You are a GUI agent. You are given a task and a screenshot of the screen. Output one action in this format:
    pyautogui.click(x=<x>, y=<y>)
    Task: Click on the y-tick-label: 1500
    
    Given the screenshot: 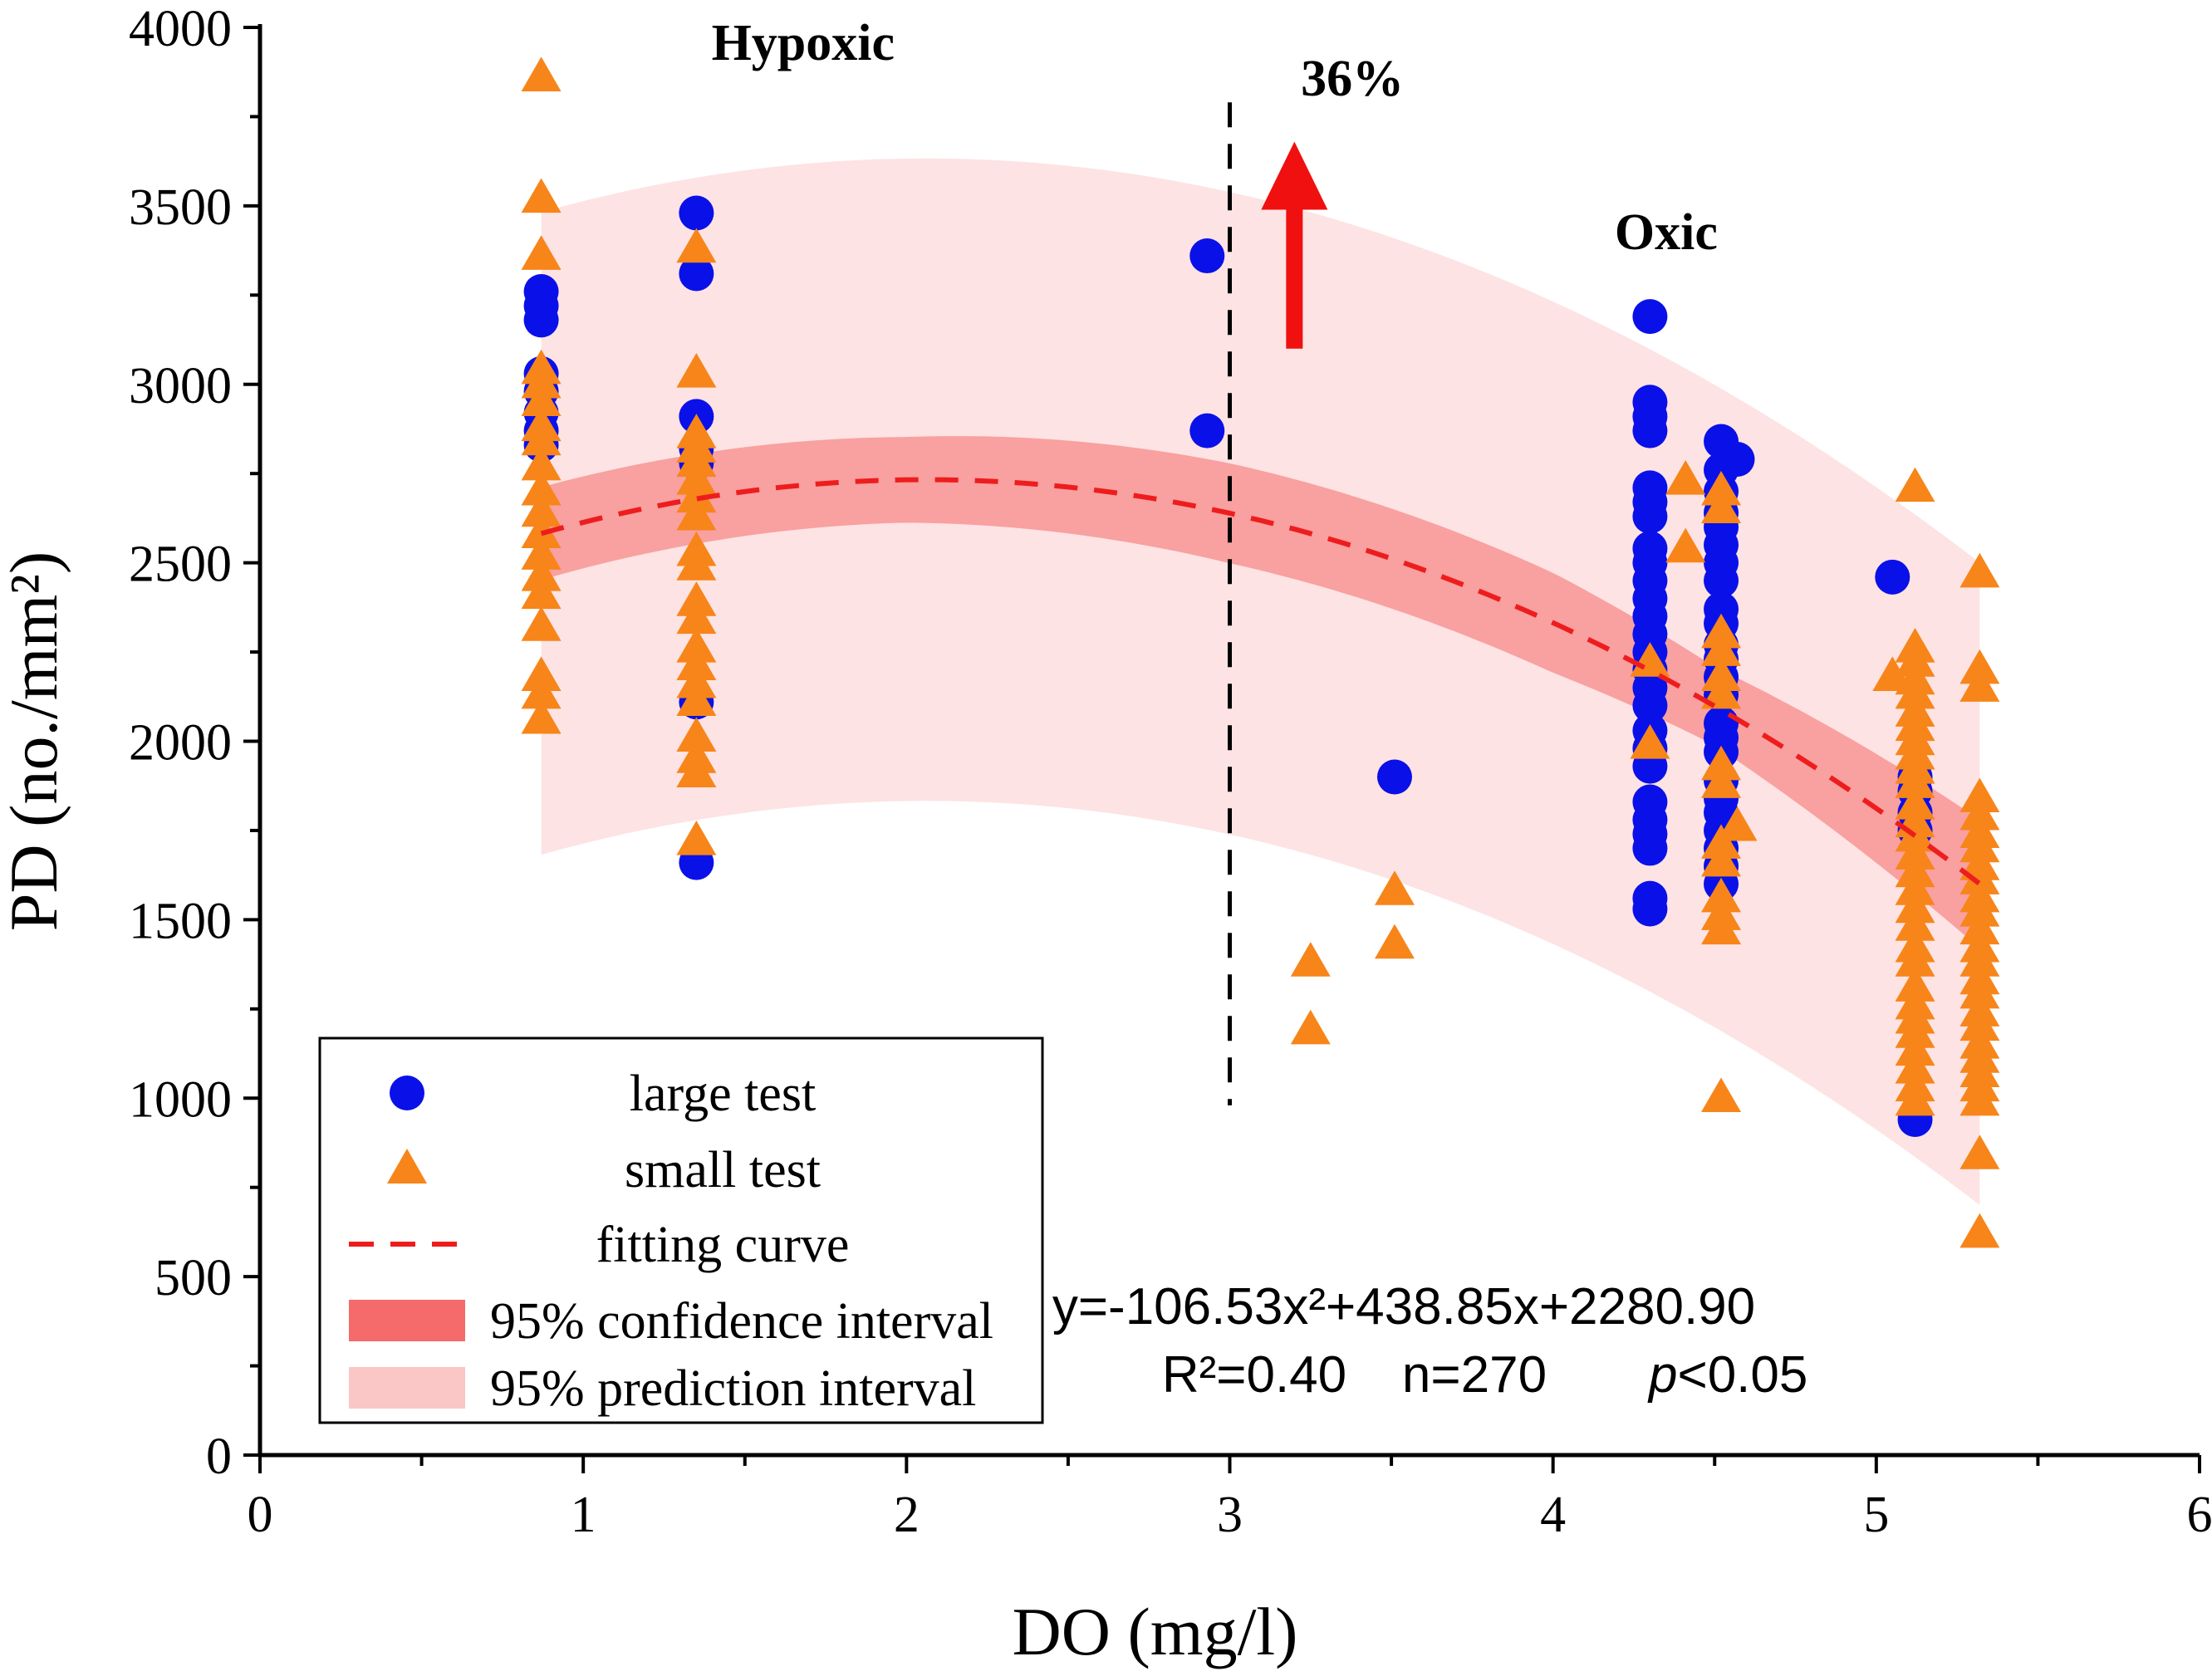 What is the action you would take?
    pyautogui.click(x=180, y=921)
    